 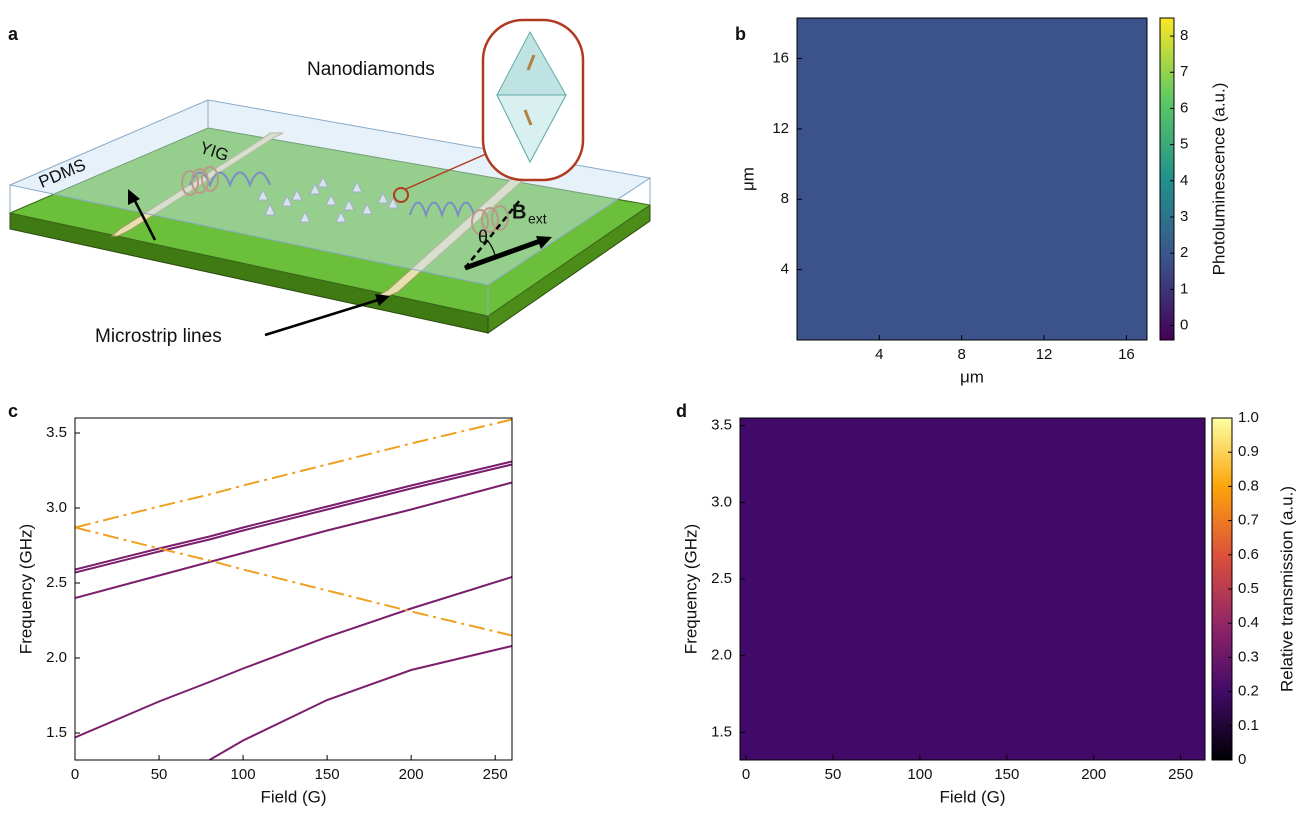 What do you see at coordinates (13, 34) in the screenshot?
I see `panel-label: a` at bounding box center [13, 34].